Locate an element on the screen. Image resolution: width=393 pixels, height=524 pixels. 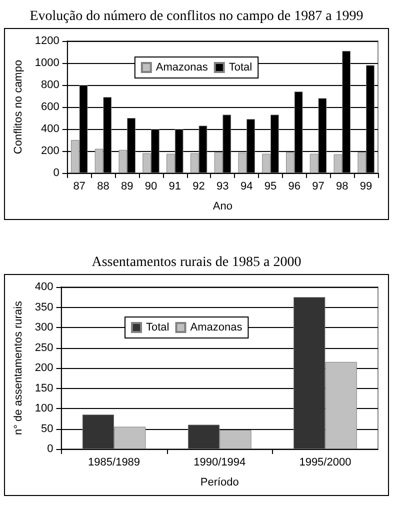
x-tick-label: 87 is located at coordinates (79, 186).